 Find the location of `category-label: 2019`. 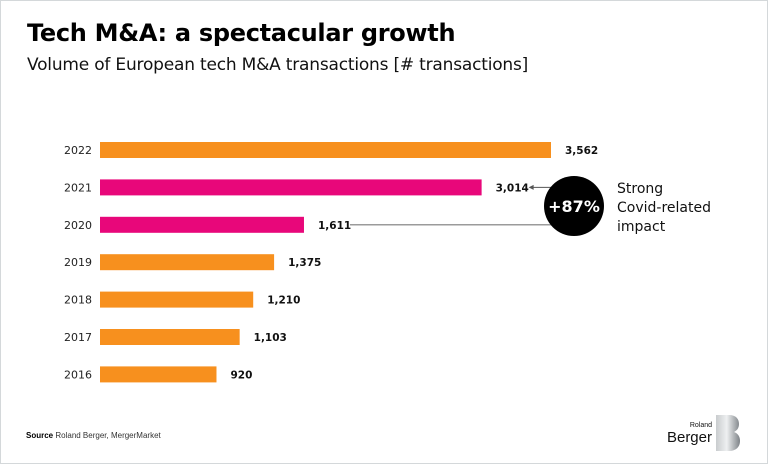

category-label: 2019 is located at coordinates (78, 262).